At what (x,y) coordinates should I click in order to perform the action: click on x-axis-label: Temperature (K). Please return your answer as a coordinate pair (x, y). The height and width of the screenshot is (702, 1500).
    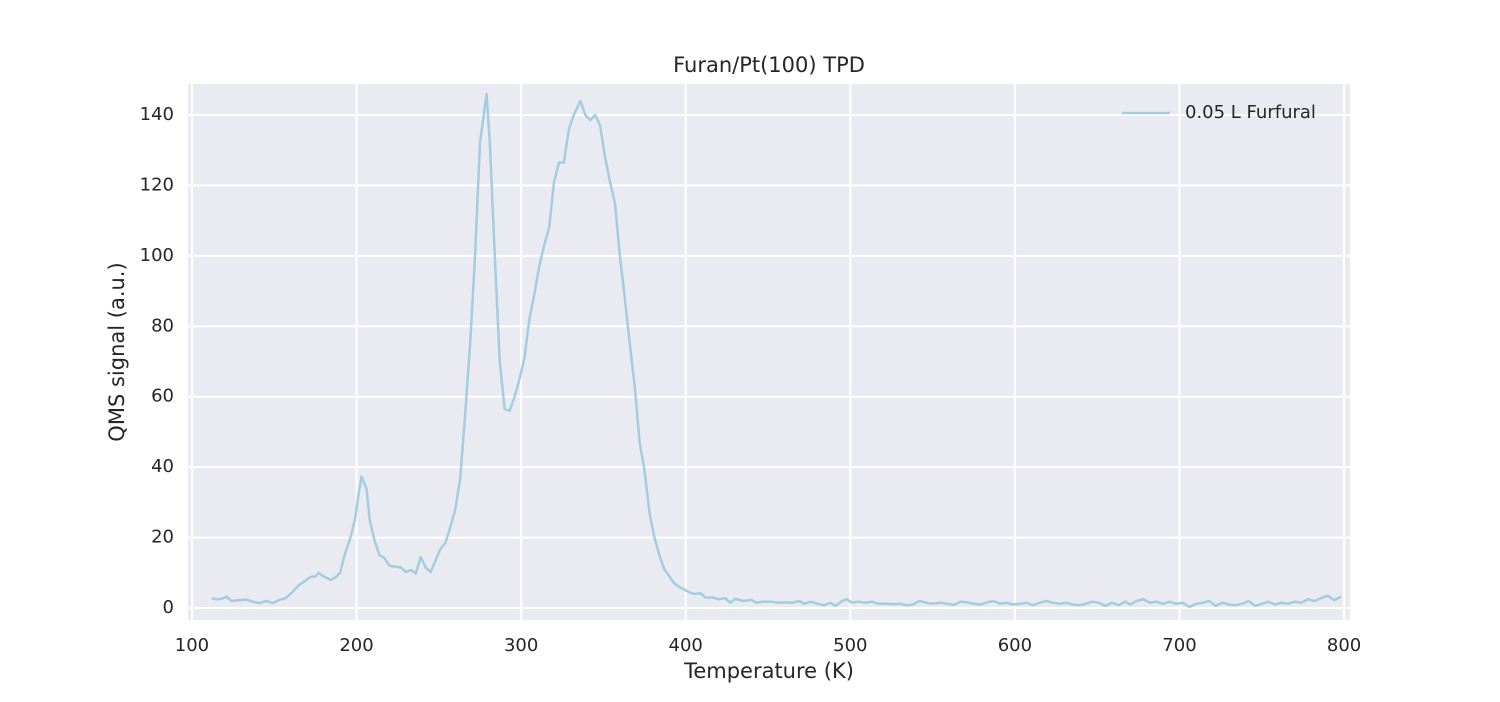
    Looking at the image, I should click on (768, 671).